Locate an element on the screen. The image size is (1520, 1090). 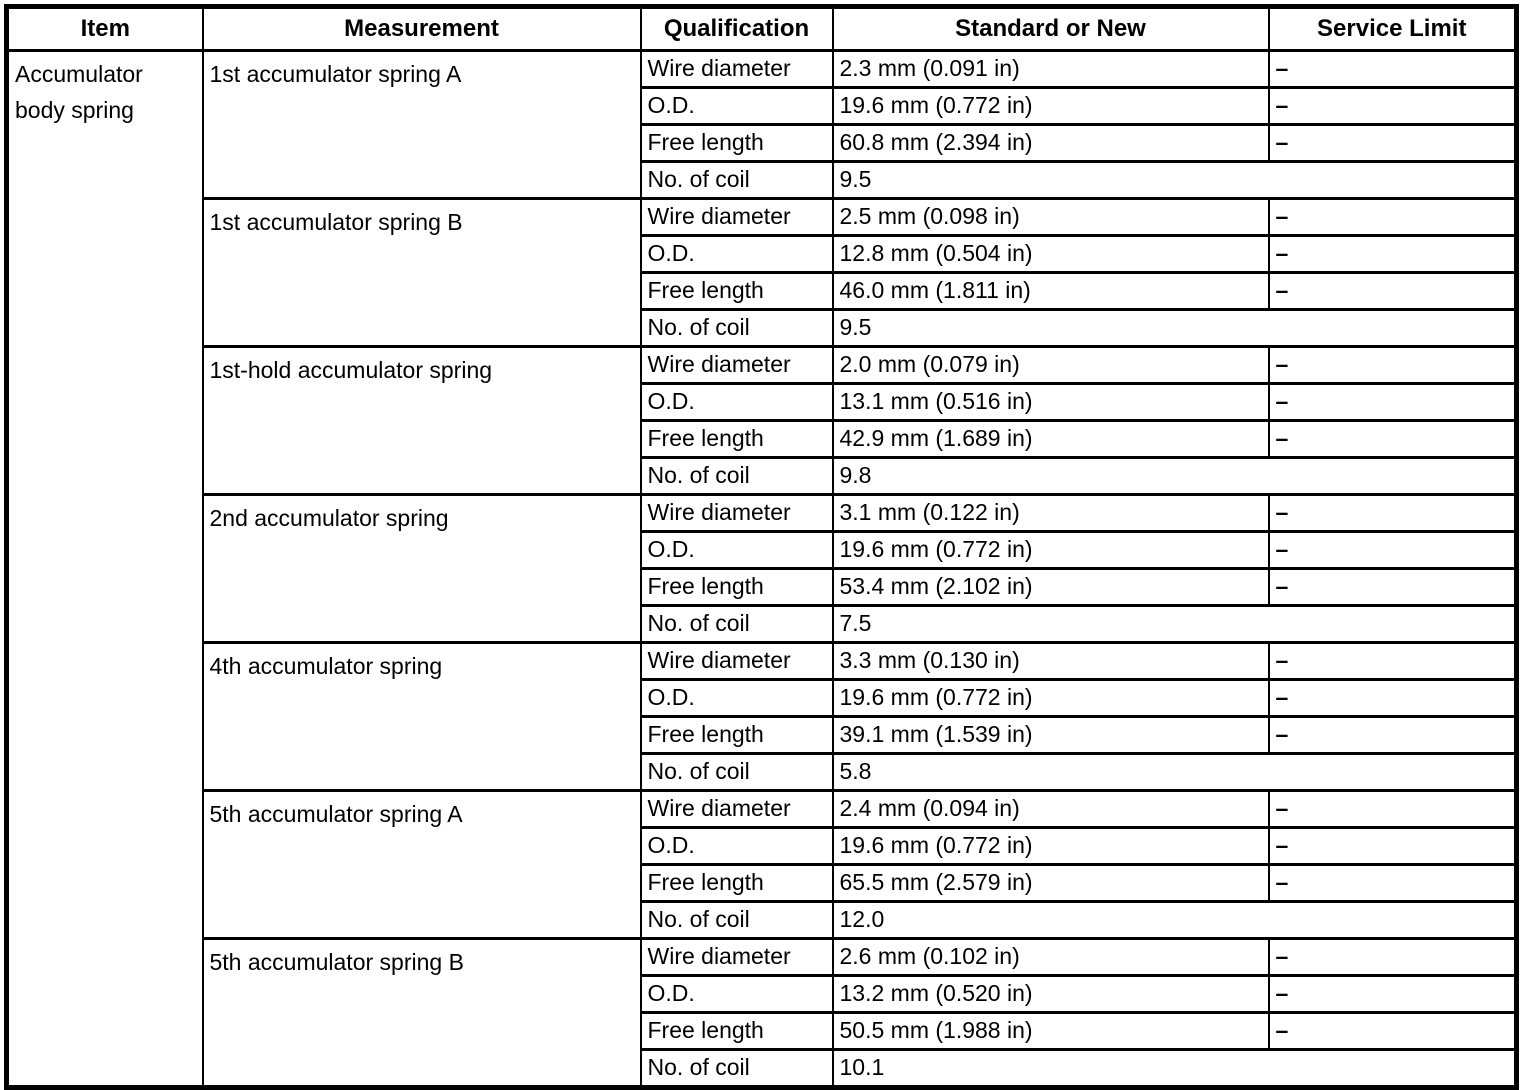
standard-cell: 9.8 is located at coordinates (1174, 476).